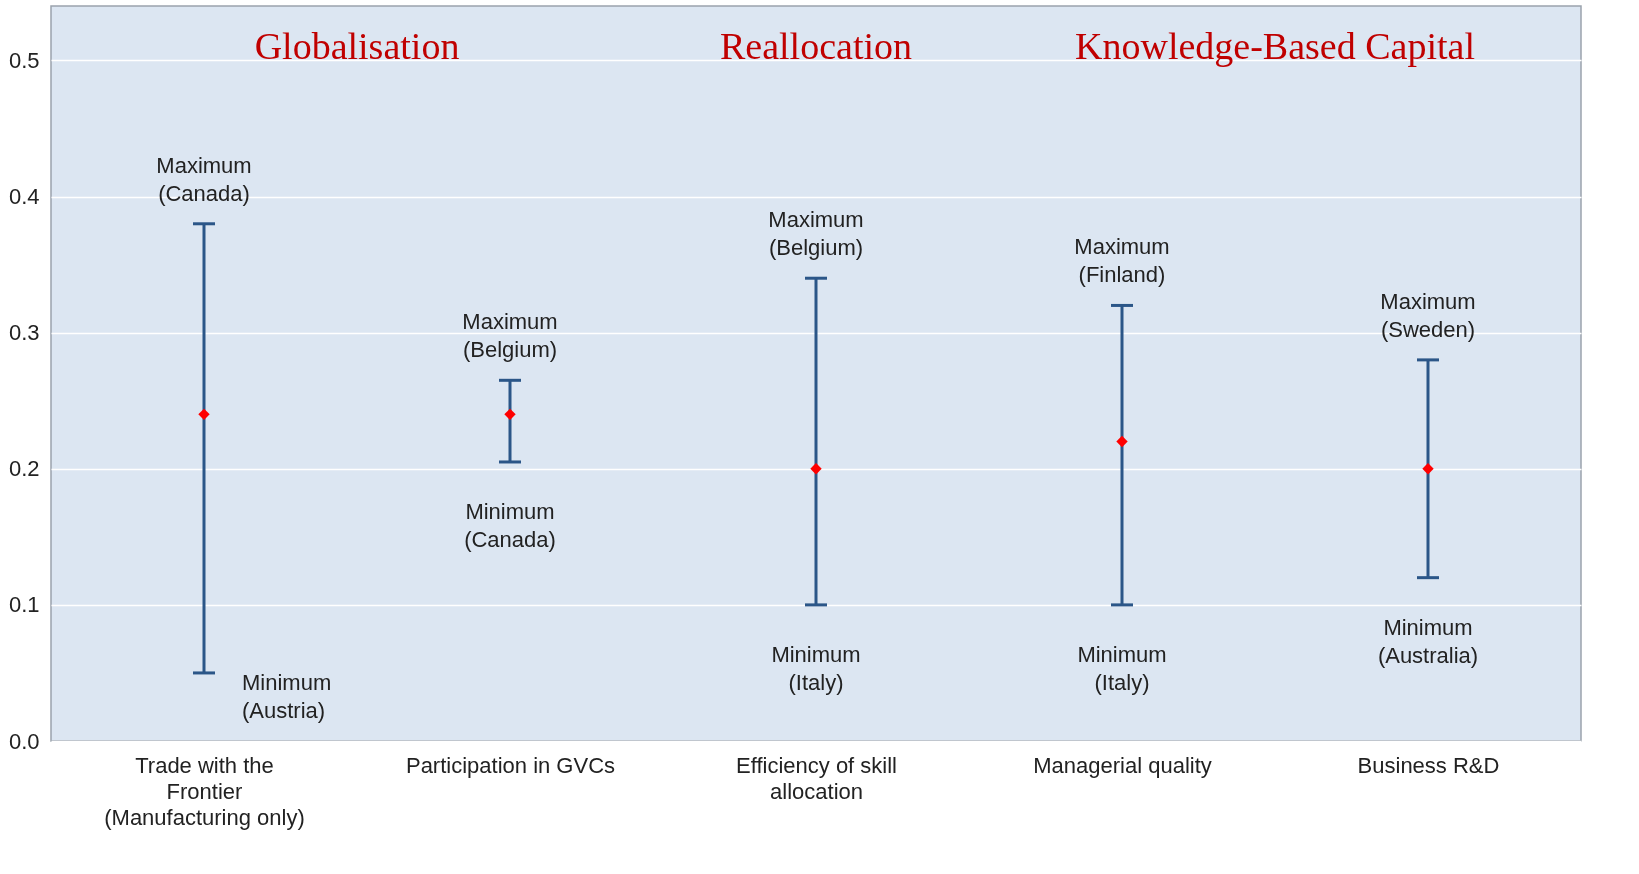 This screenshot has height=874, width=1639. What do you see at coordinates (24, 197) in the screenshot?
I see `y-tick-label: 0.4` at bounding box center [24, 197].